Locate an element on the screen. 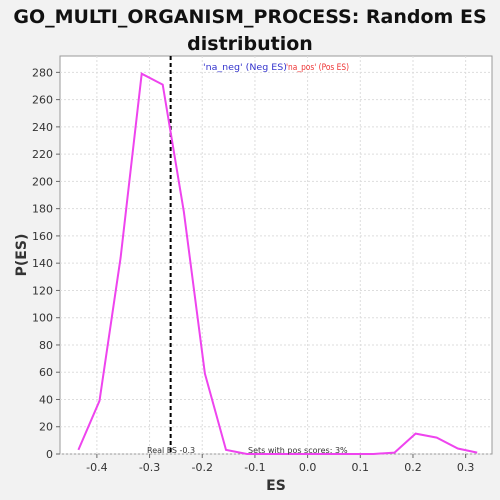  real-es-annotation: Real ES -0.3 is located at coordinates (171, 450).